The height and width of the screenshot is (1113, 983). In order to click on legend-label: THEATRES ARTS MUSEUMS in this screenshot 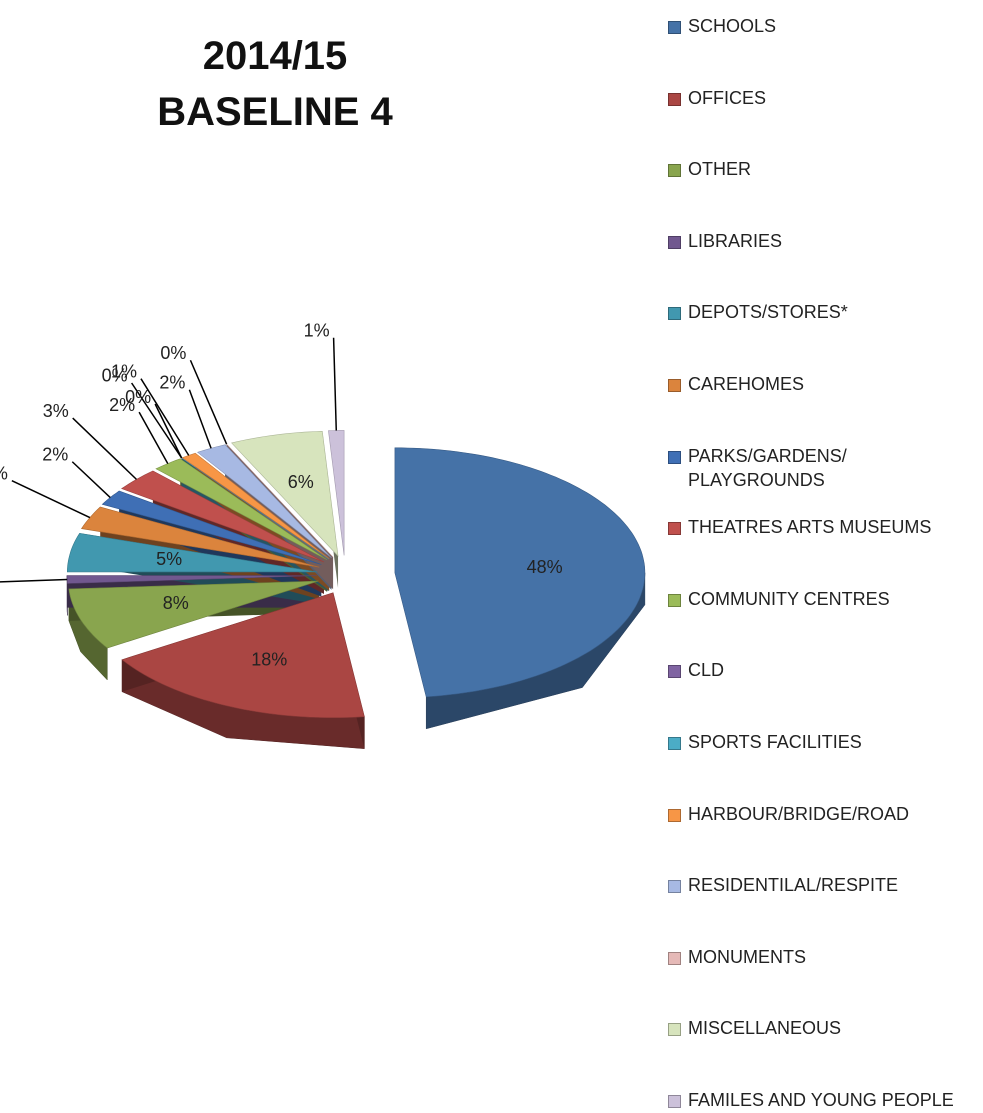, I will do `click(810, 527)`.